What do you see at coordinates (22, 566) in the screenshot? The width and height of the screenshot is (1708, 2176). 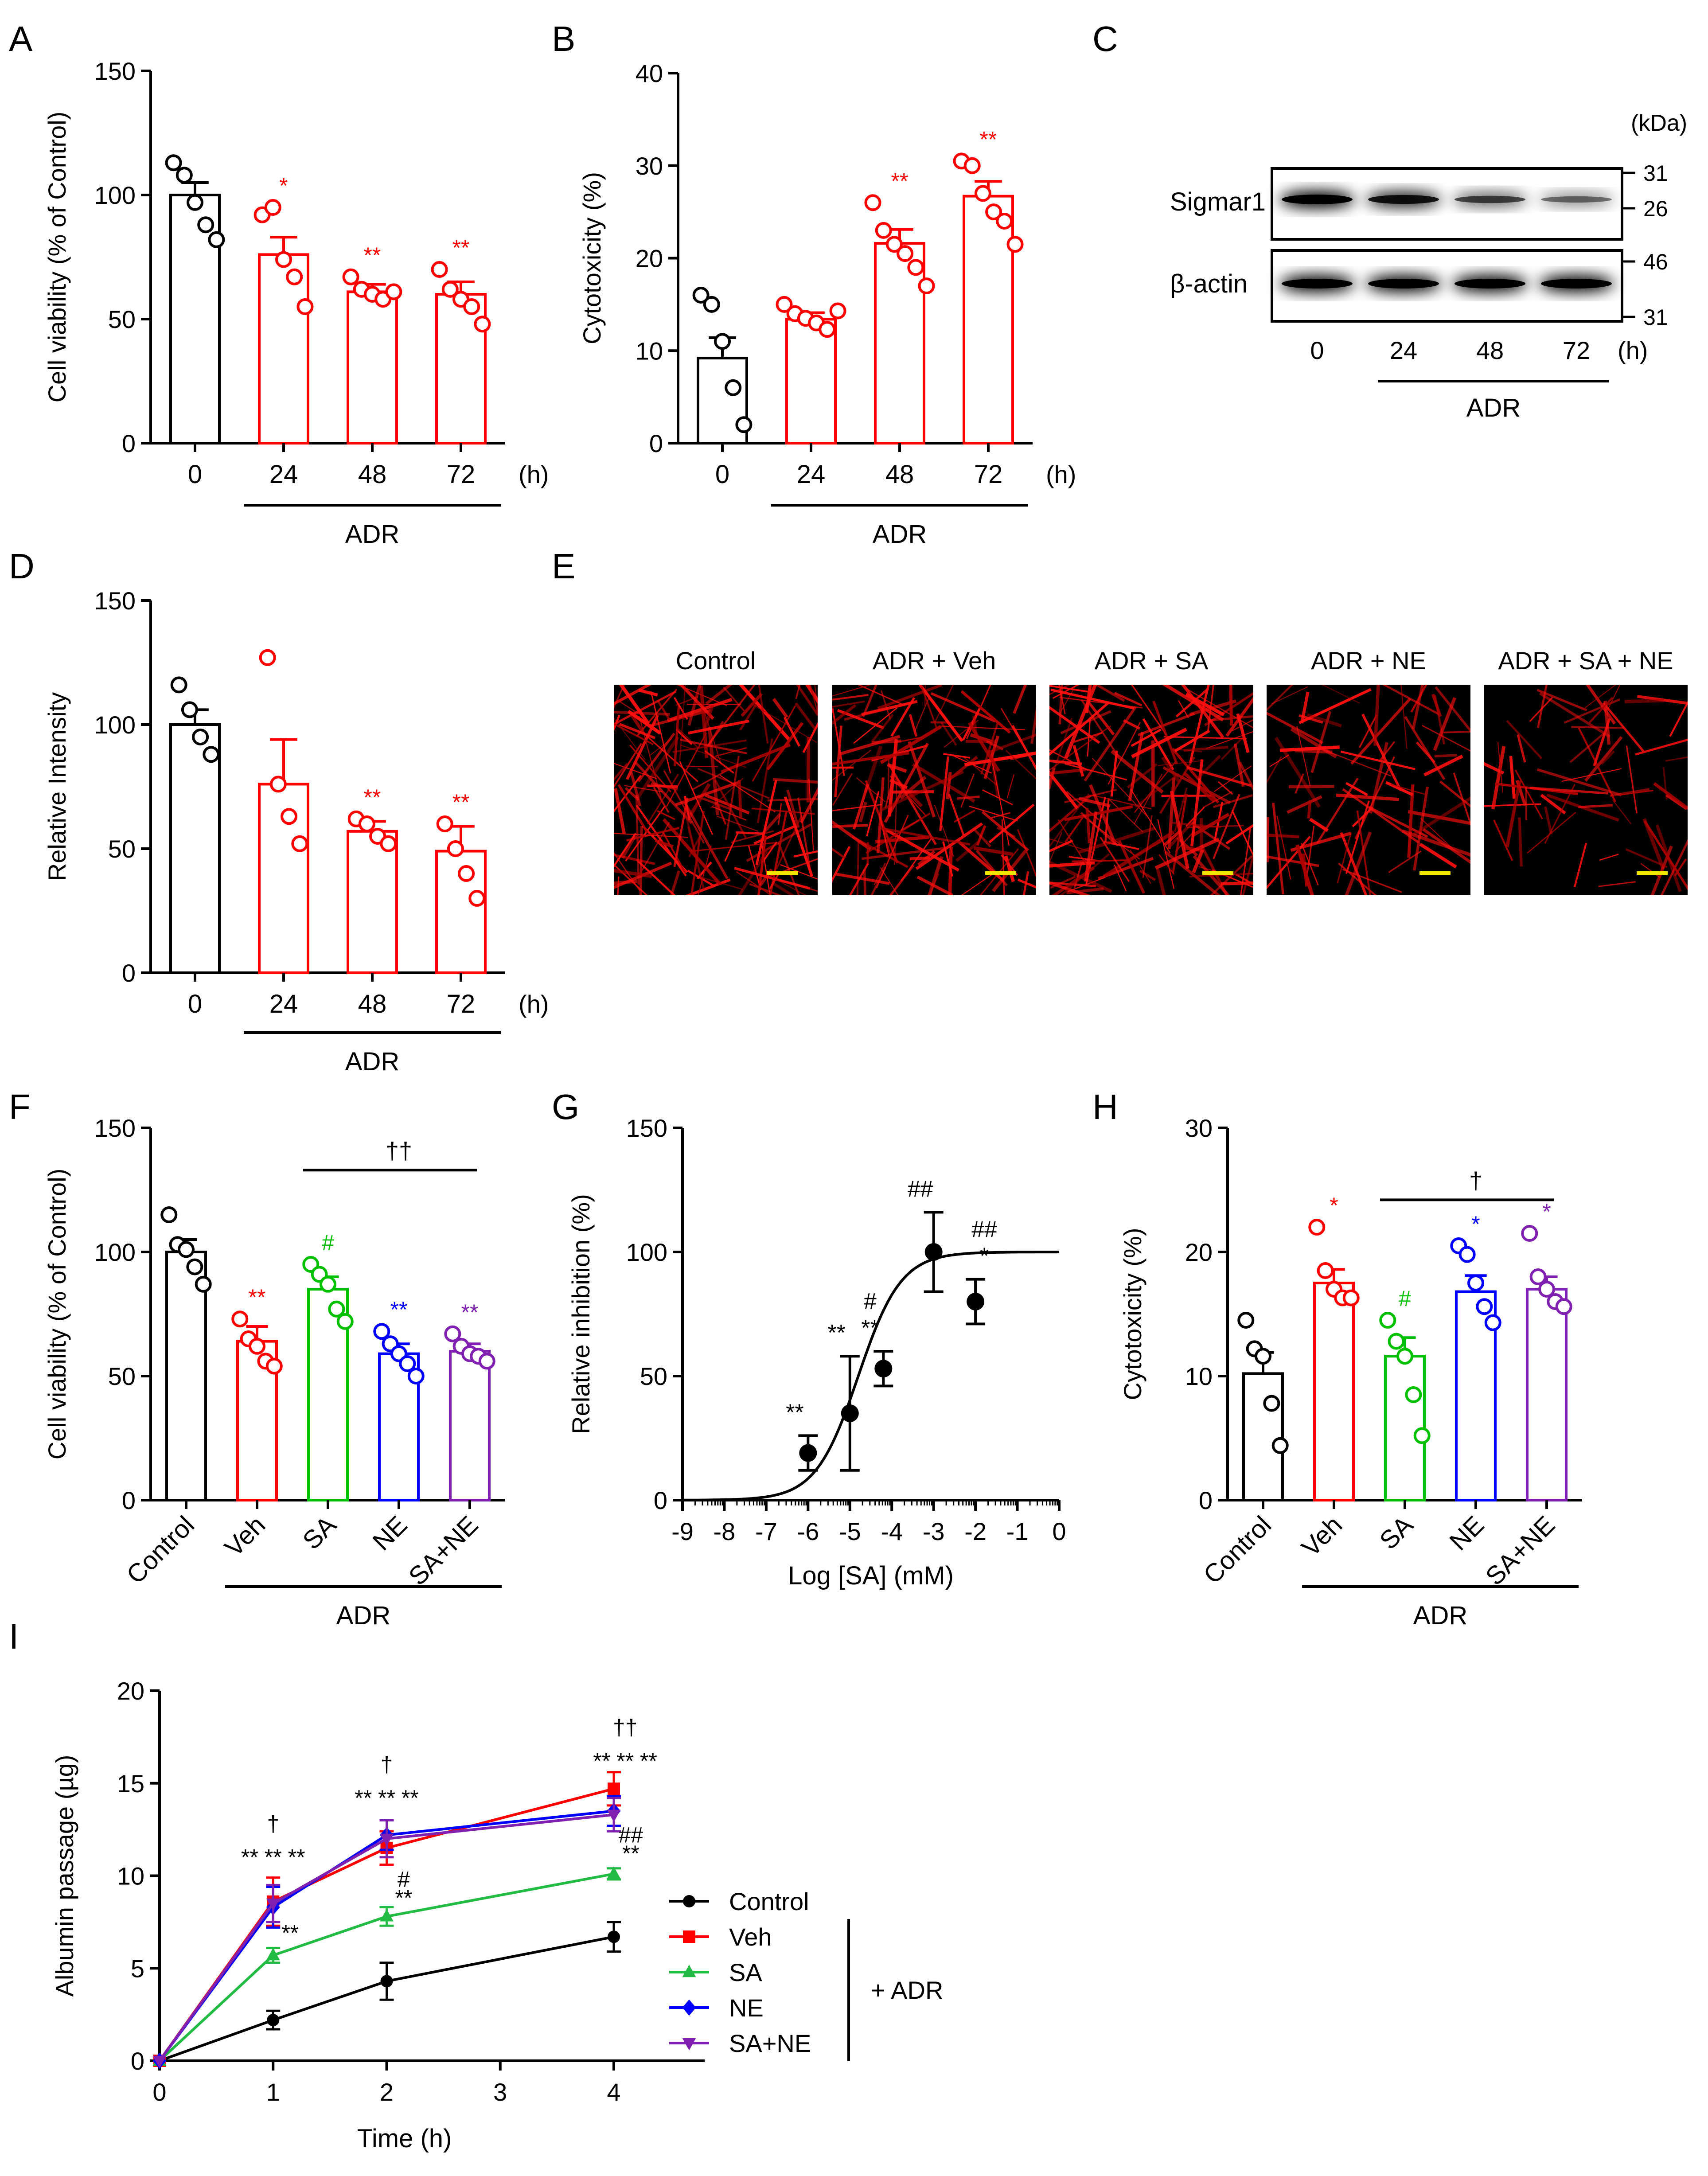 I see `panel-letter-d: D` at bounding box center [22, 566].